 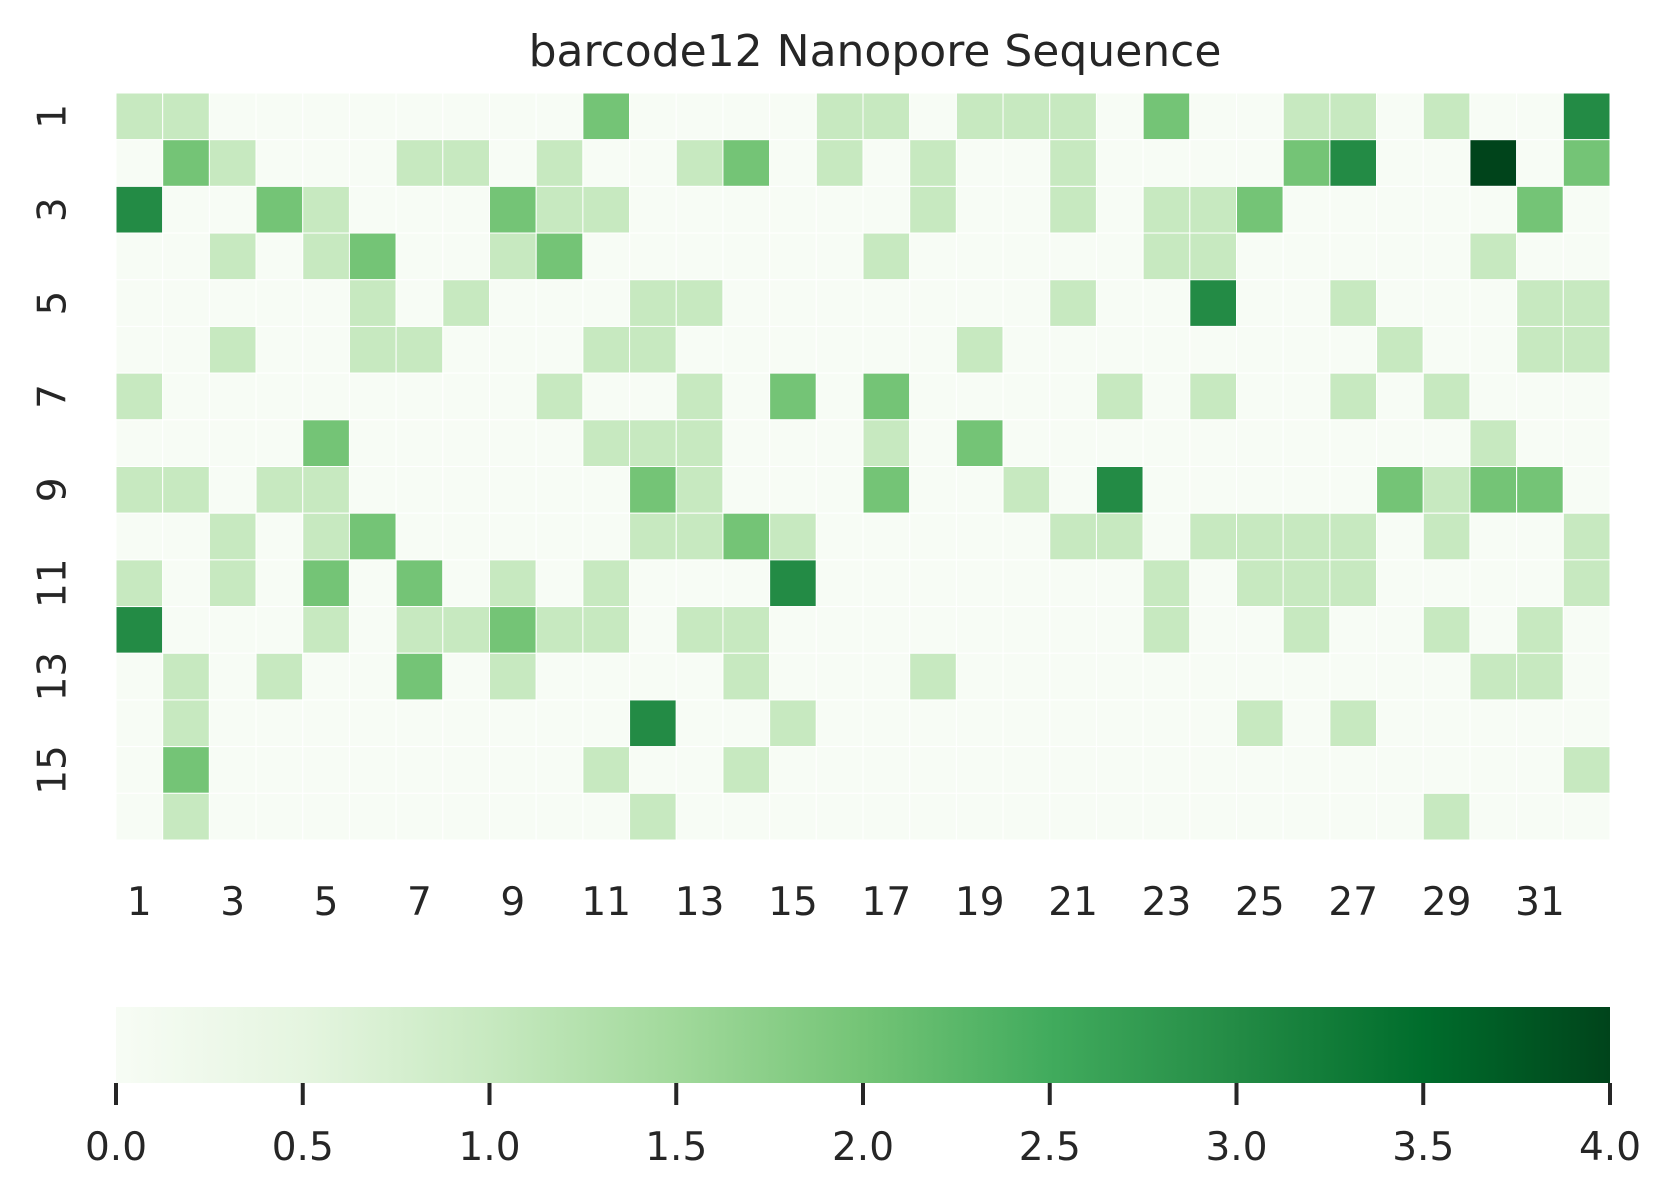 What do you see at coordinates (1446, 163) in the screenshot?
I see `heatmap-cell-r2-c29` at bounding box center [1446, 163].